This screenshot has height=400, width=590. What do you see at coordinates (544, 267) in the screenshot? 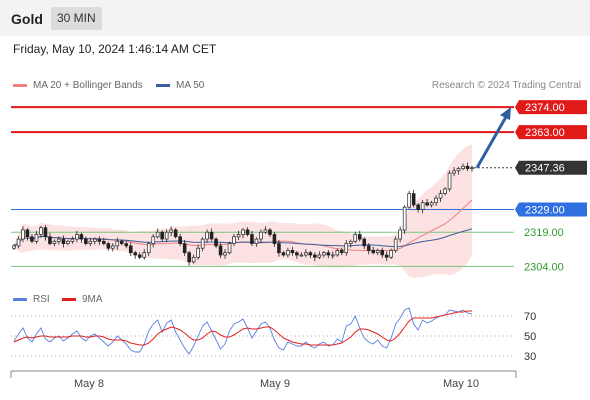
I see `level-label-5: 2304.00` at bounding box center [544, 267].